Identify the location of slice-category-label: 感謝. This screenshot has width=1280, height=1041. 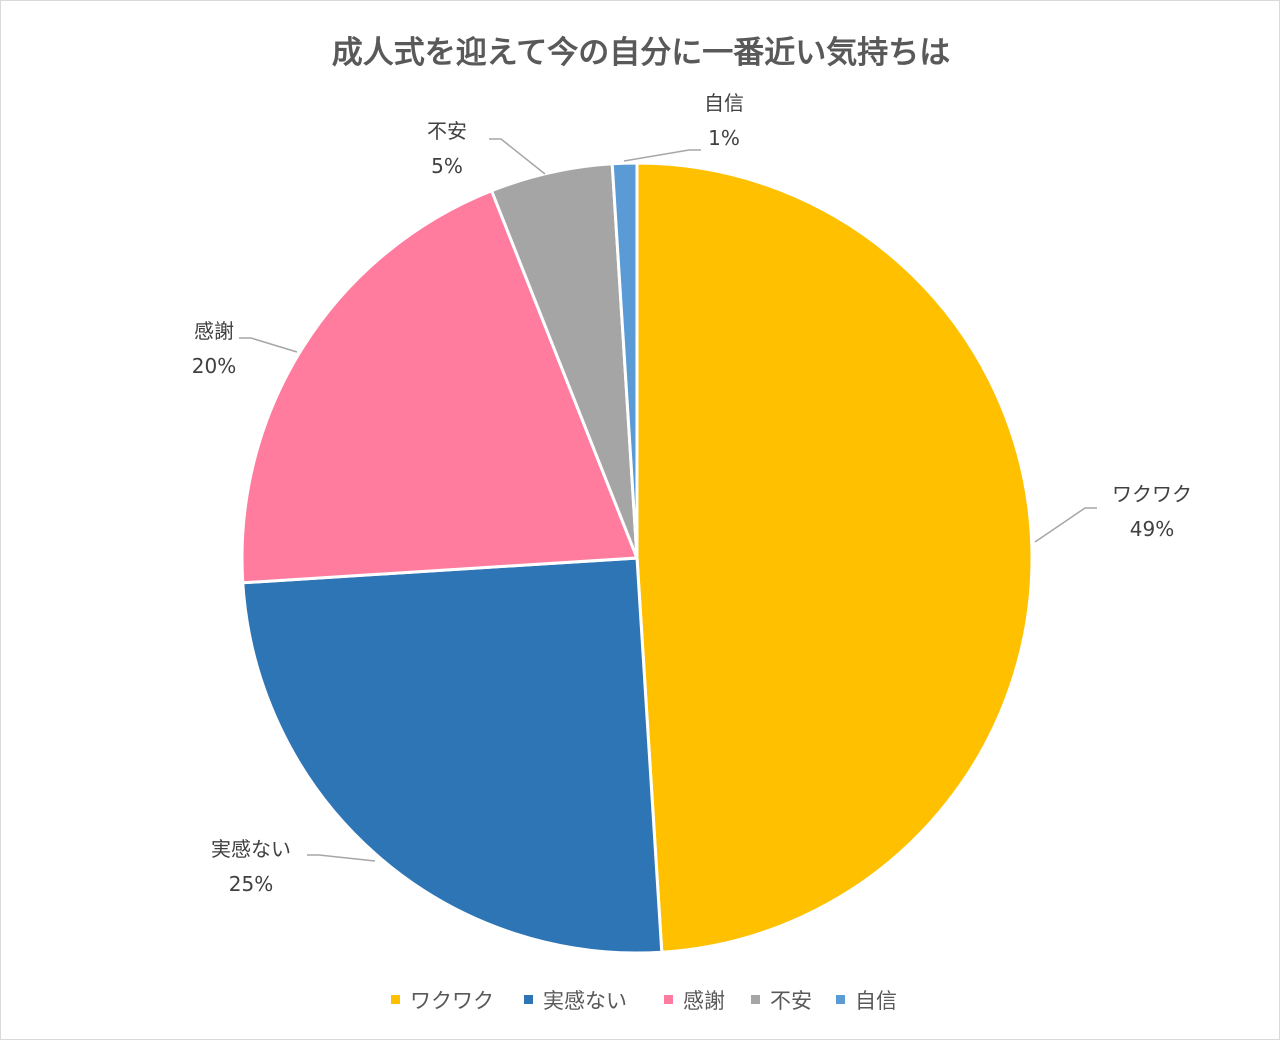
(214, 331).